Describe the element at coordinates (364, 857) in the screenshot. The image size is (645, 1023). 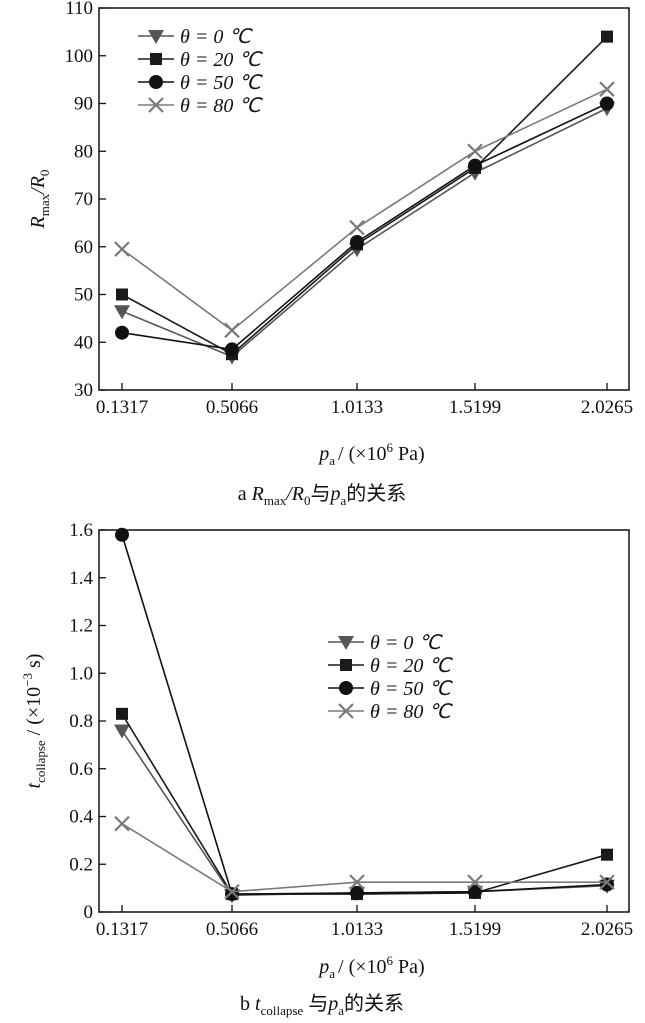
I see `series-80c` at that location.